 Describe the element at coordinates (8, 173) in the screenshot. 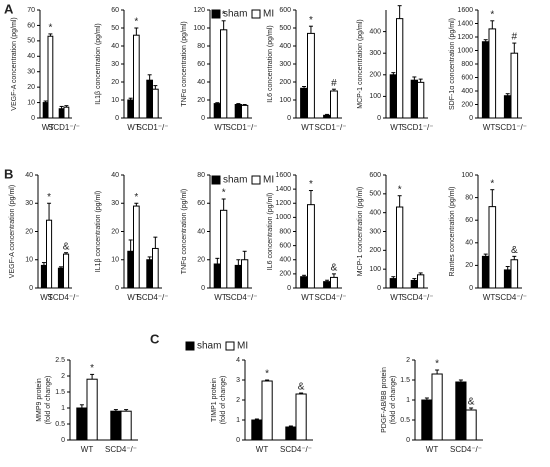

I see `panel-label: B` at that location.